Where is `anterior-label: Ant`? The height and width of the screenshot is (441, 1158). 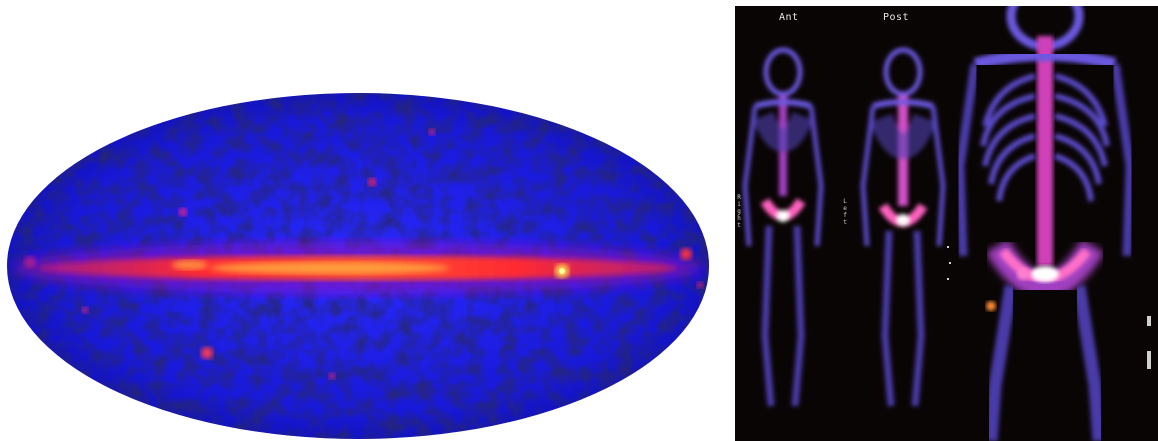
anterior-label: Ant is located at coordinates (789, 17).